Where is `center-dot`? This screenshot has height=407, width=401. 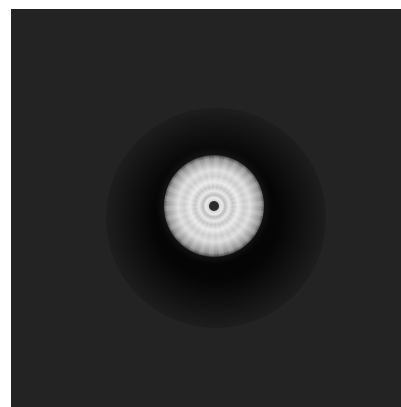 center-dot is located at coordinates (214, 206).